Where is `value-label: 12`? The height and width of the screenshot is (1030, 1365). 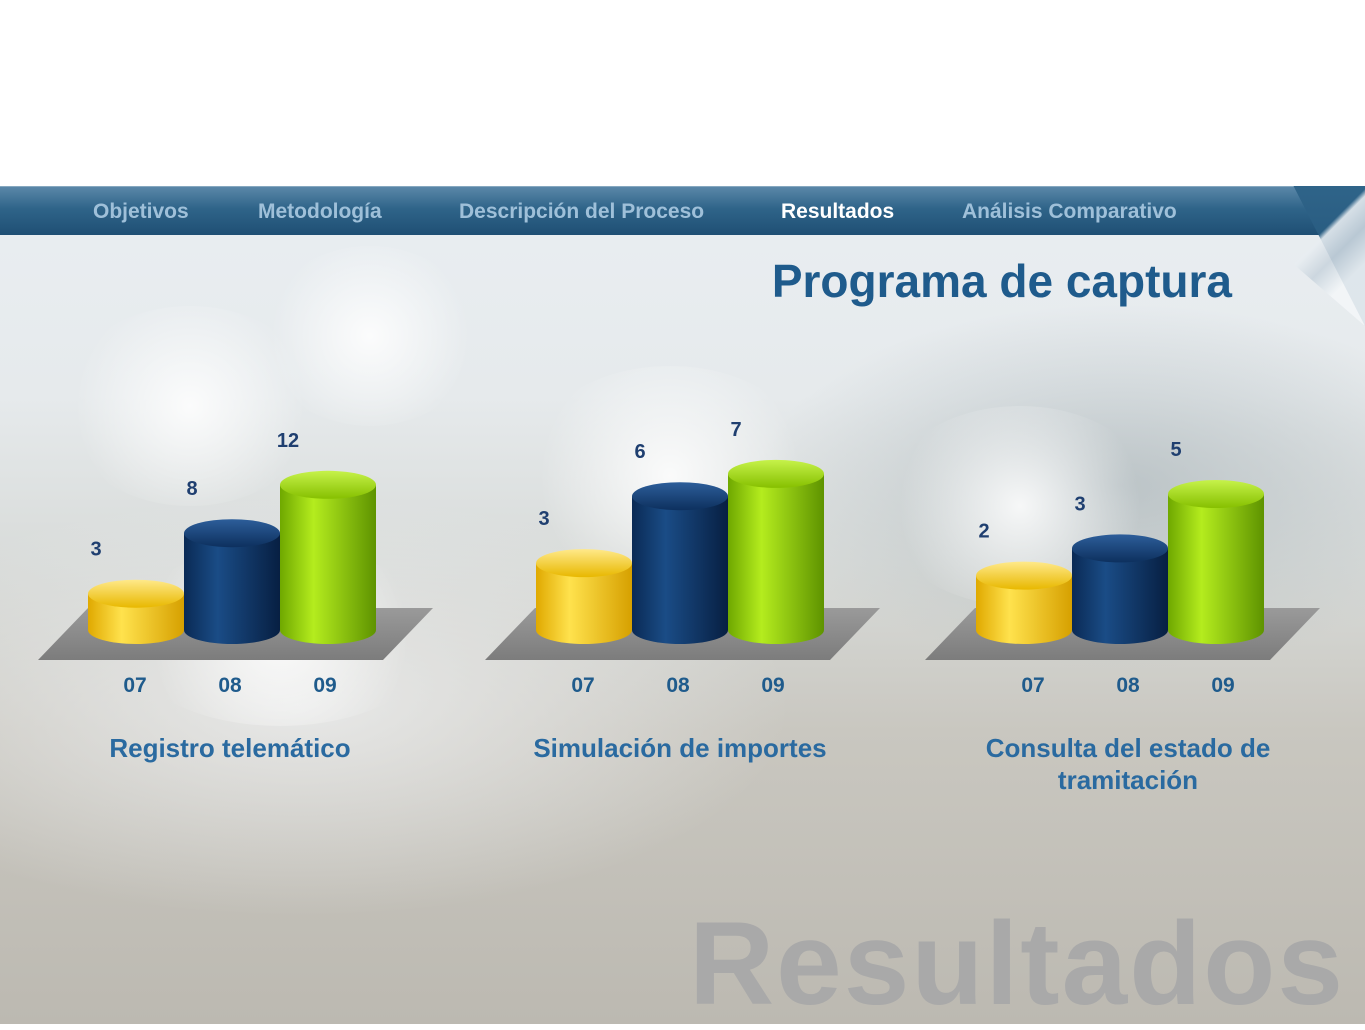 value-label: 12 is located at coordinates (288, 441).